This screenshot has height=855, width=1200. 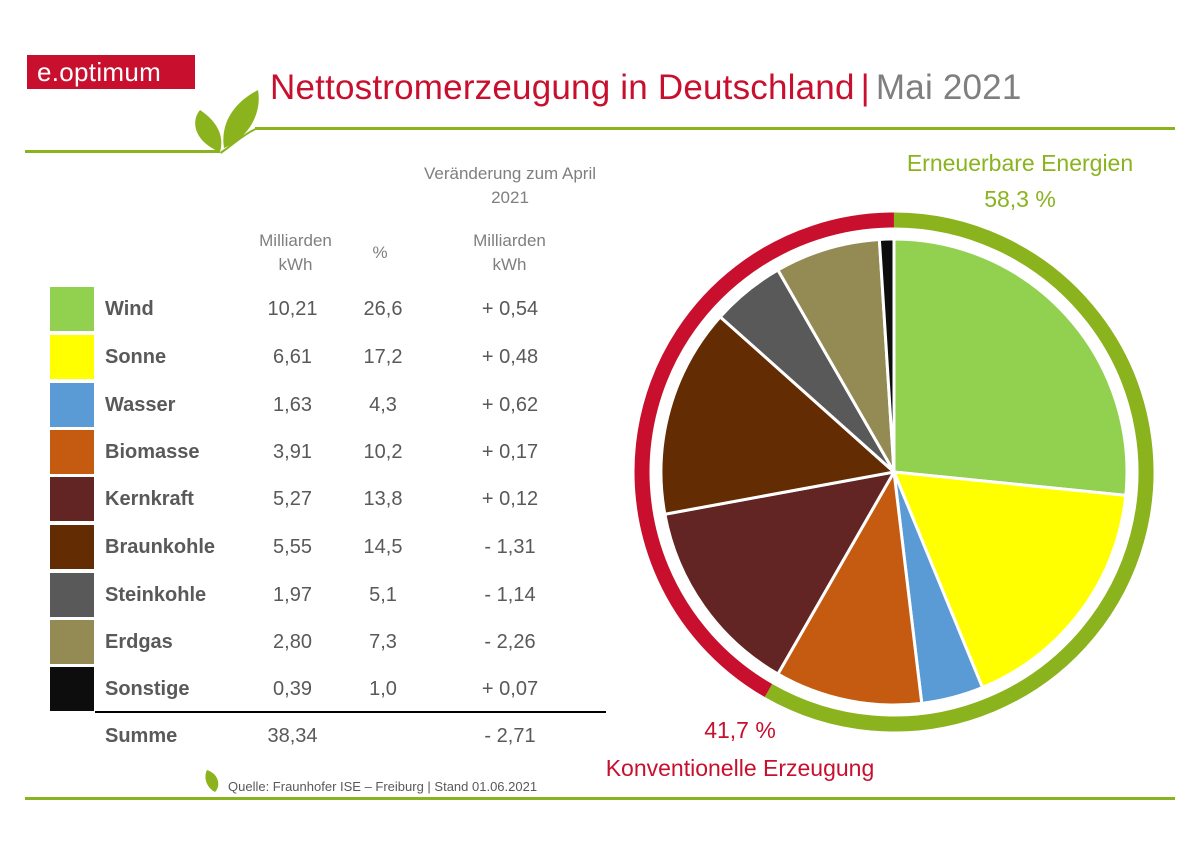 What do you see at coordinates (72, 642) in the screenshot?
I see `legend-swatch-erdgas` at bounding box center [72, 642].